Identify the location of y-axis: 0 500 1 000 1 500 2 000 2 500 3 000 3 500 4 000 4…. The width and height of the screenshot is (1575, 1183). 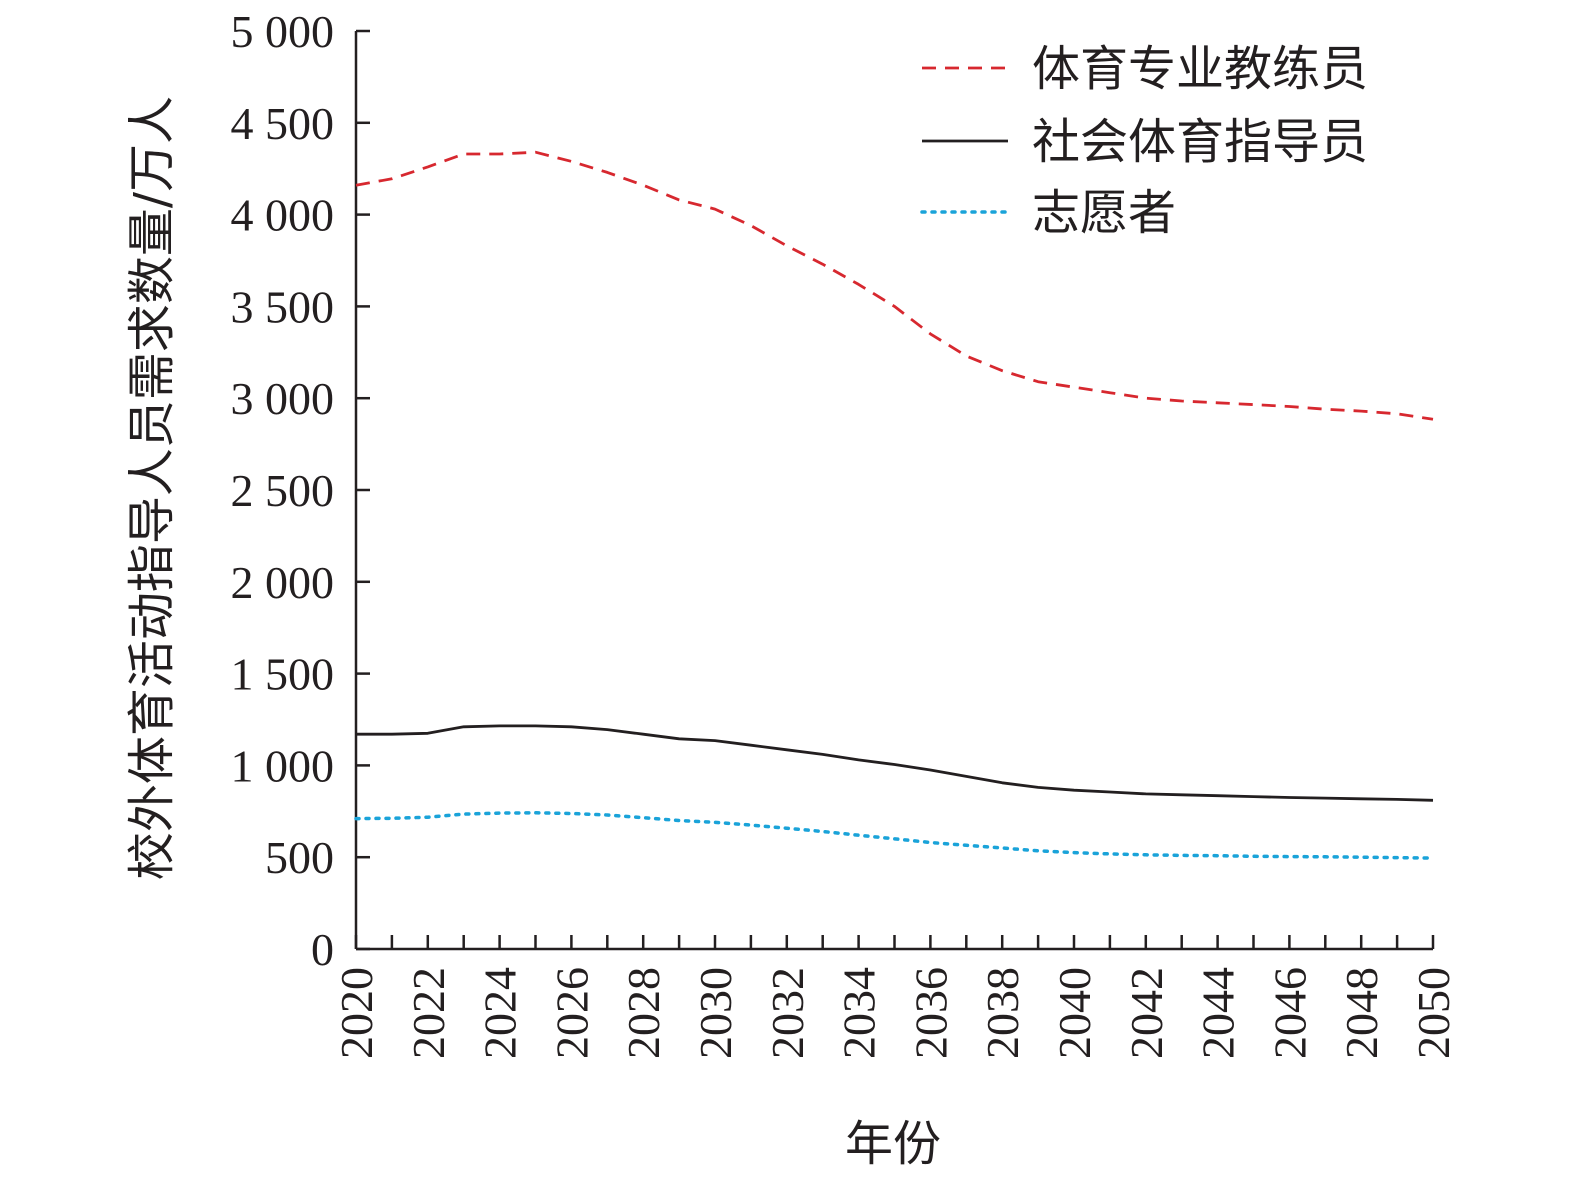
(300, 490).